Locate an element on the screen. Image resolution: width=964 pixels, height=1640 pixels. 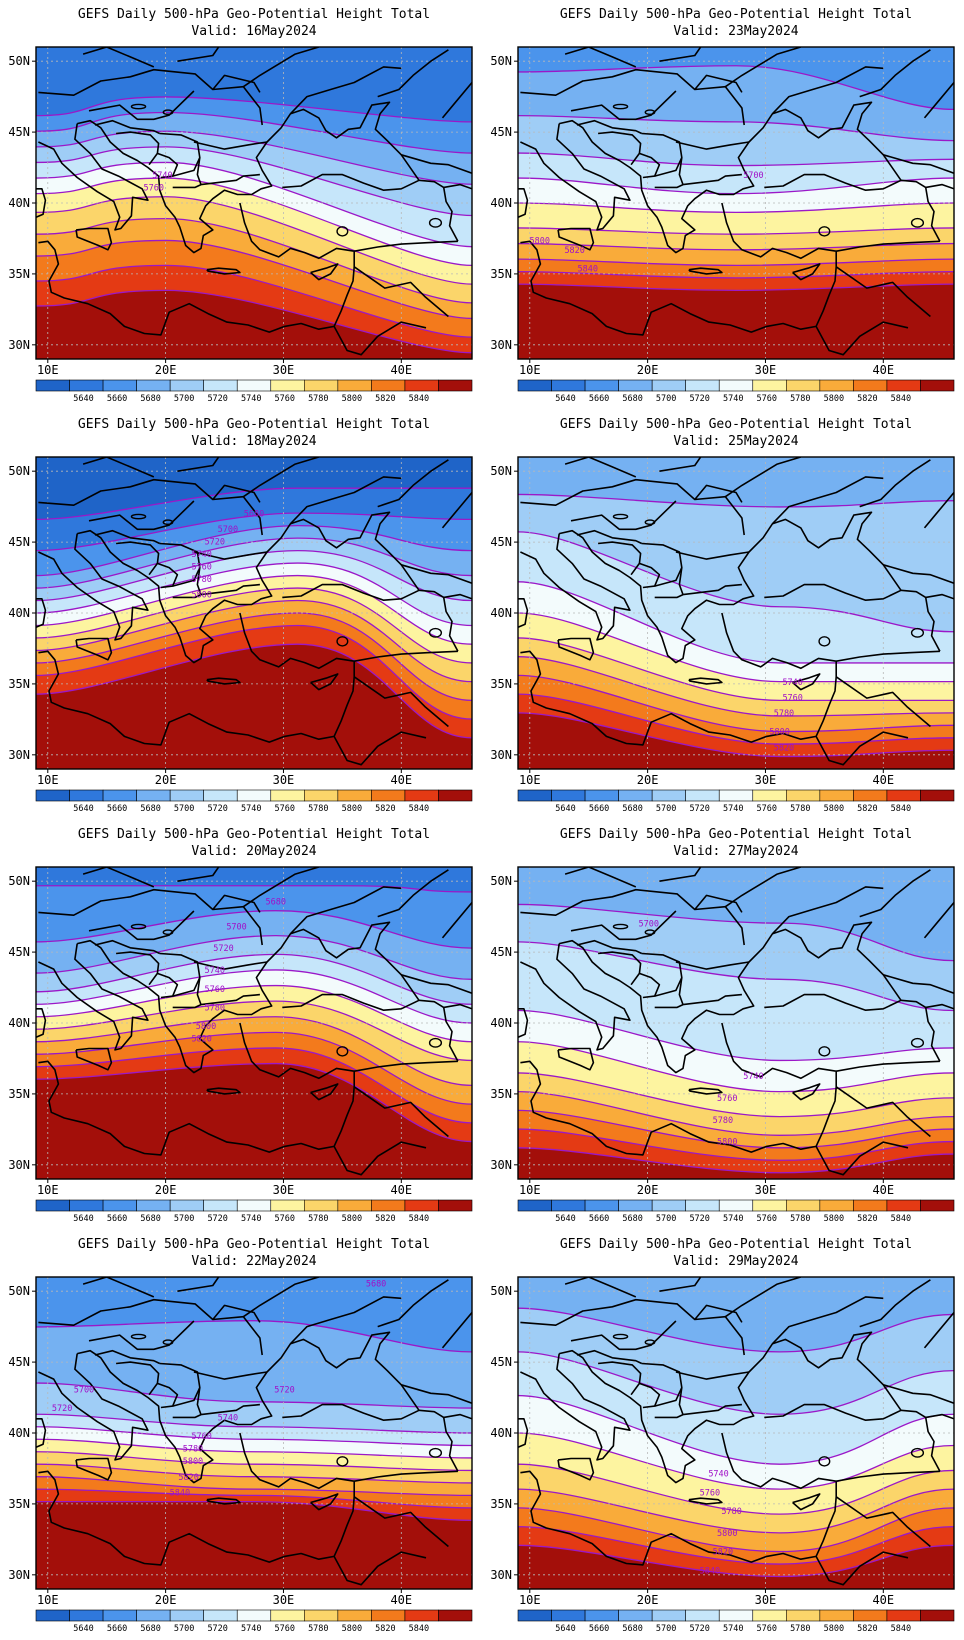
colorbar-label: 5820 is located at coordinates (385, 1219).